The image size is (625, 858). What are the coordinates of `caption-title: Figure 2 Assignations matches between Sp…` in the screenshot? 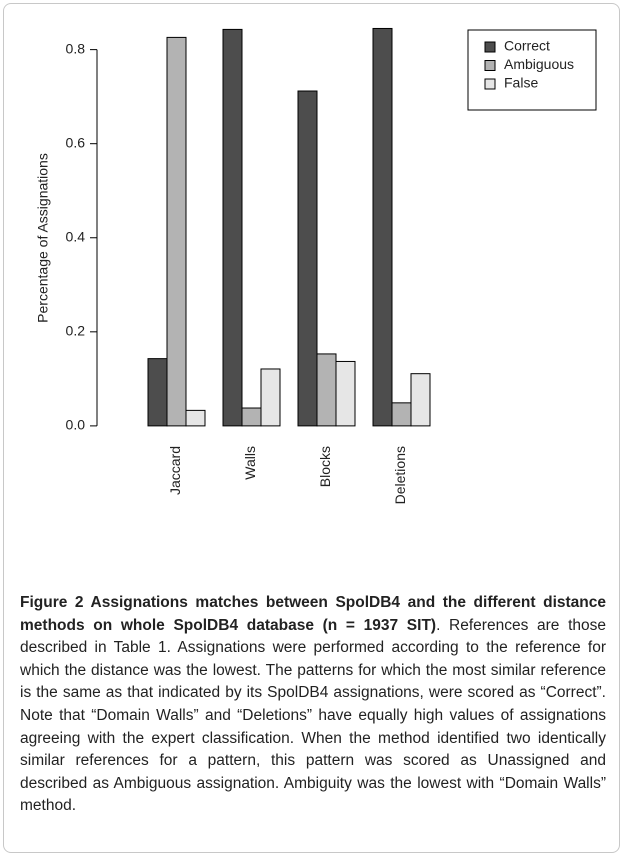 It's located at (313, 614).